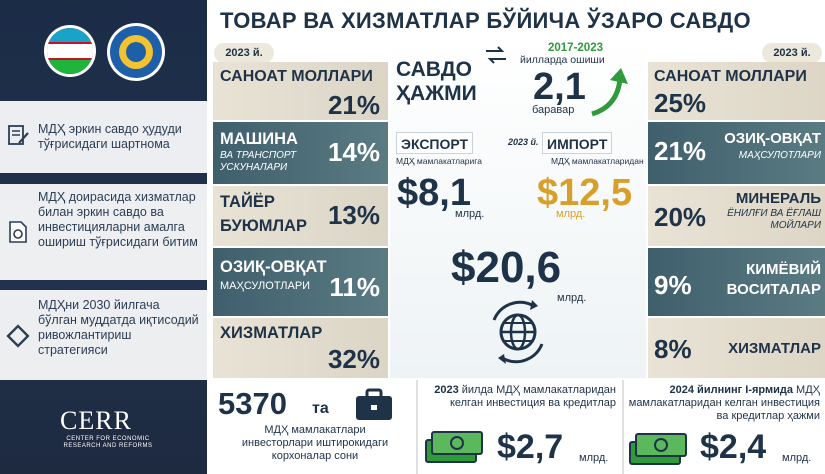 The width and height of the screenshot is (825, 474). I want to click on growth-unit: баравар, so click(553, 110).